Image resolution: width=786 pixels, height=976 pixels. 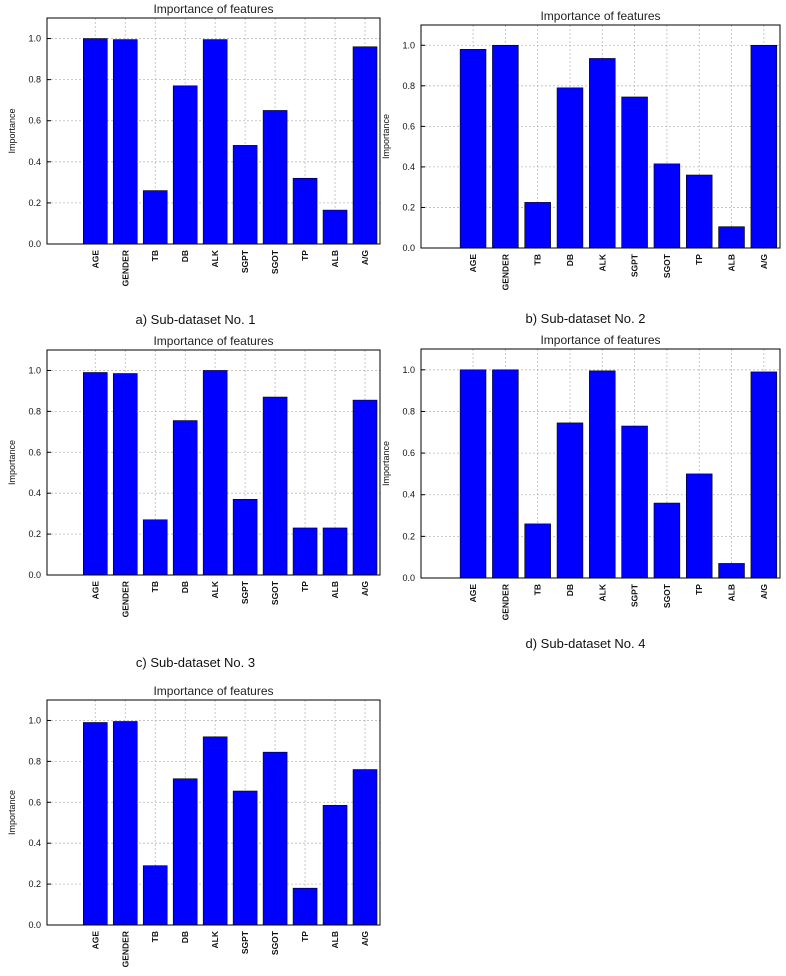 I want to click on plot-border, so click(x=213, y=462).